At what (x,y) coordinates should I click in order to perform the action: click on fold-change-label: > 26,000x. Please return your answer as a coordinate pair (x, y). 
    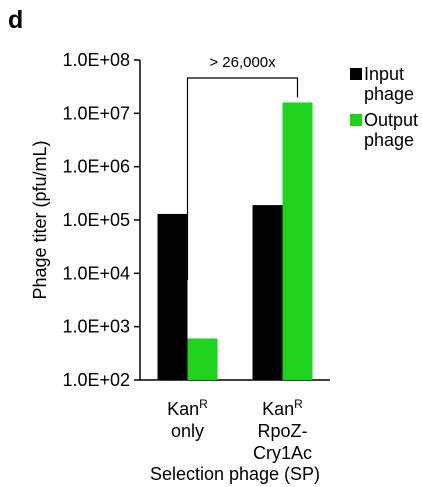
    Looking at the image, I should click on (242, 62).